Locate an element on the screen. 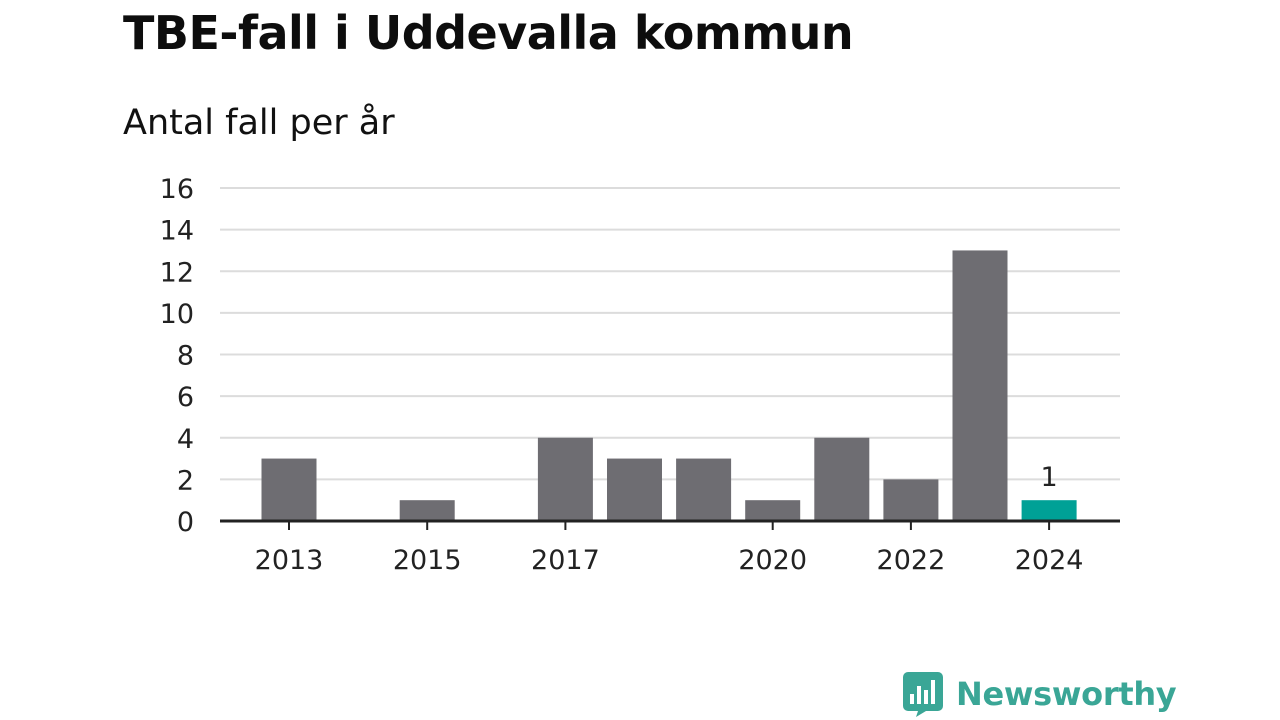  x-tick-label-2015: 2015 is located at coordinates (427, 560).